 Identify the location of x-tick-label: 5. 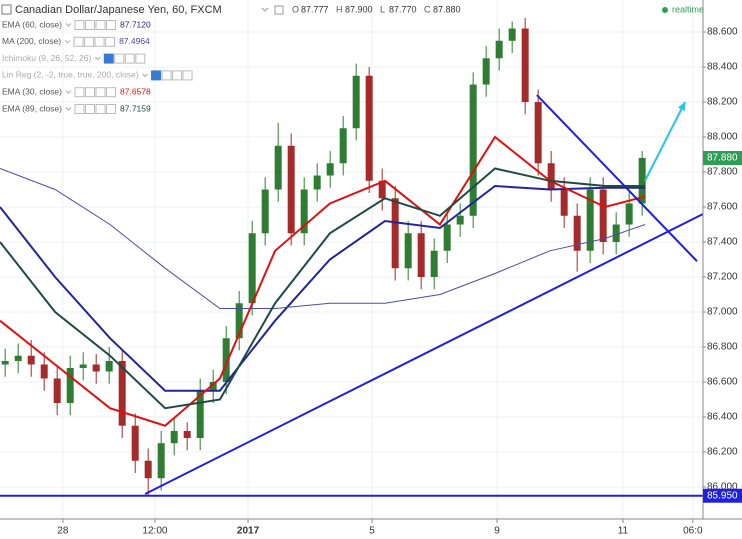
(372, 531).